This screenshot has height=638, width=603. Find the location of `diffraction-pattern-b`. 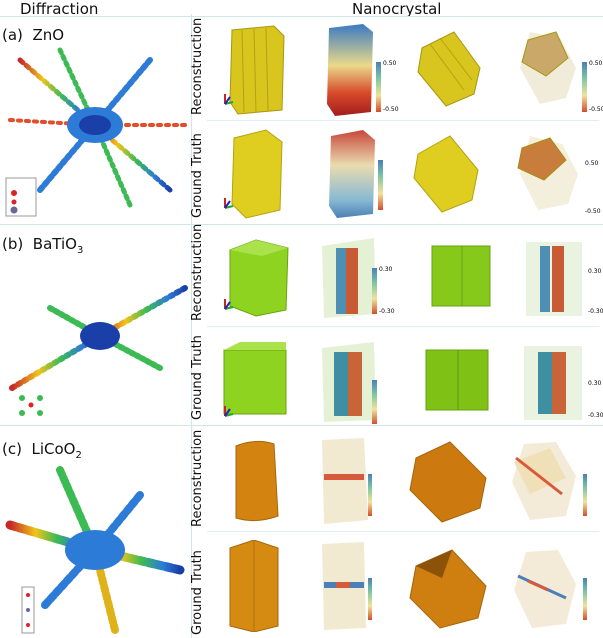

diffraction-pattern-b is located at coordinates (95, 334).